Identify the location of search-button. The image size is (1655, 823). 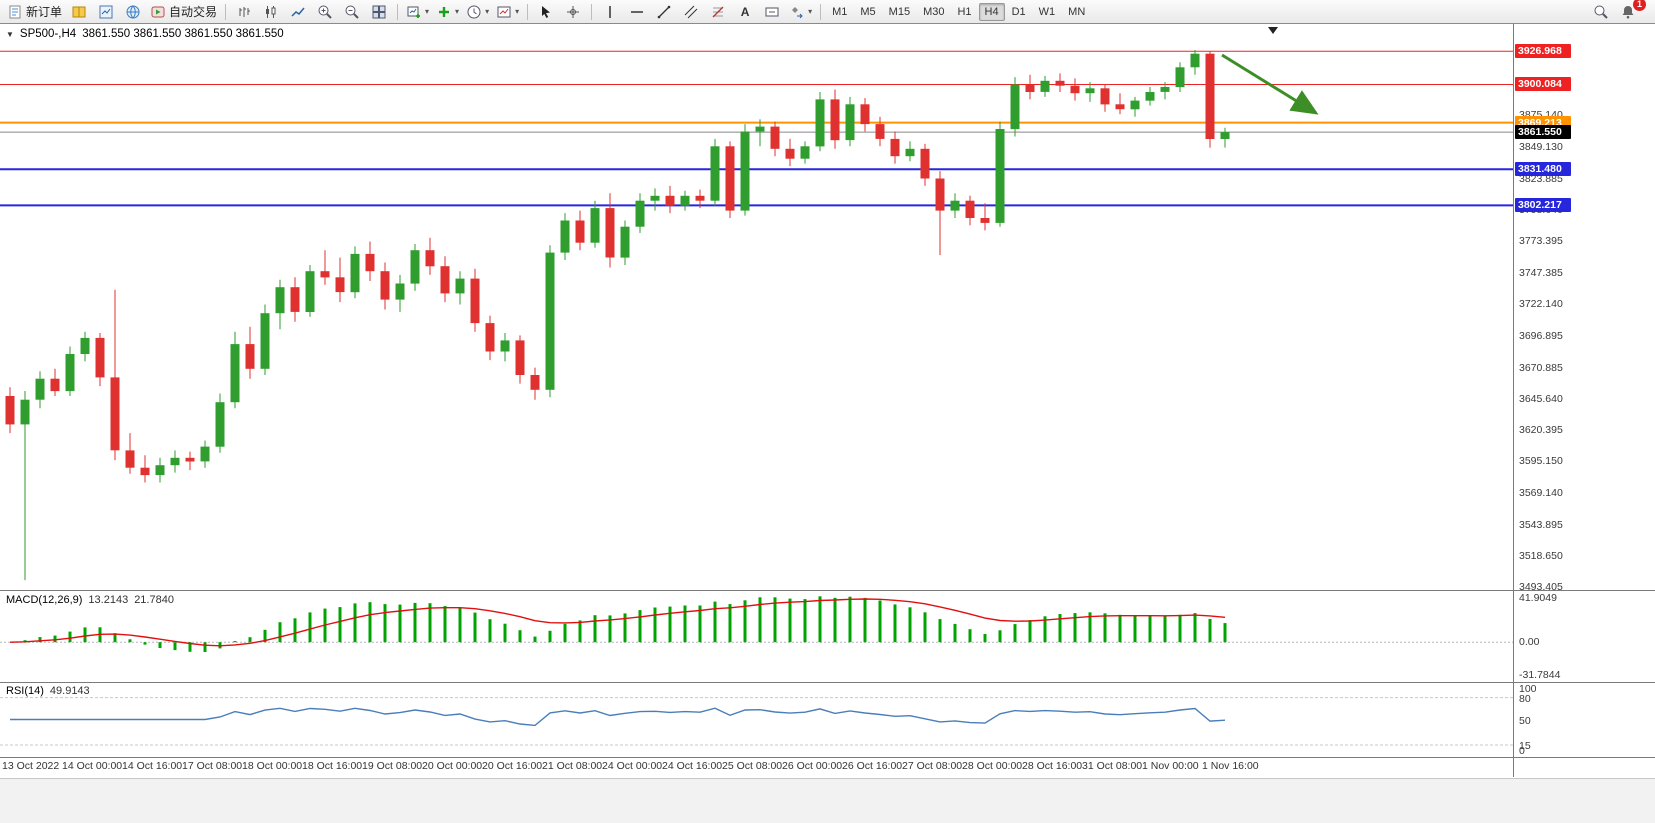
(1601, 12).